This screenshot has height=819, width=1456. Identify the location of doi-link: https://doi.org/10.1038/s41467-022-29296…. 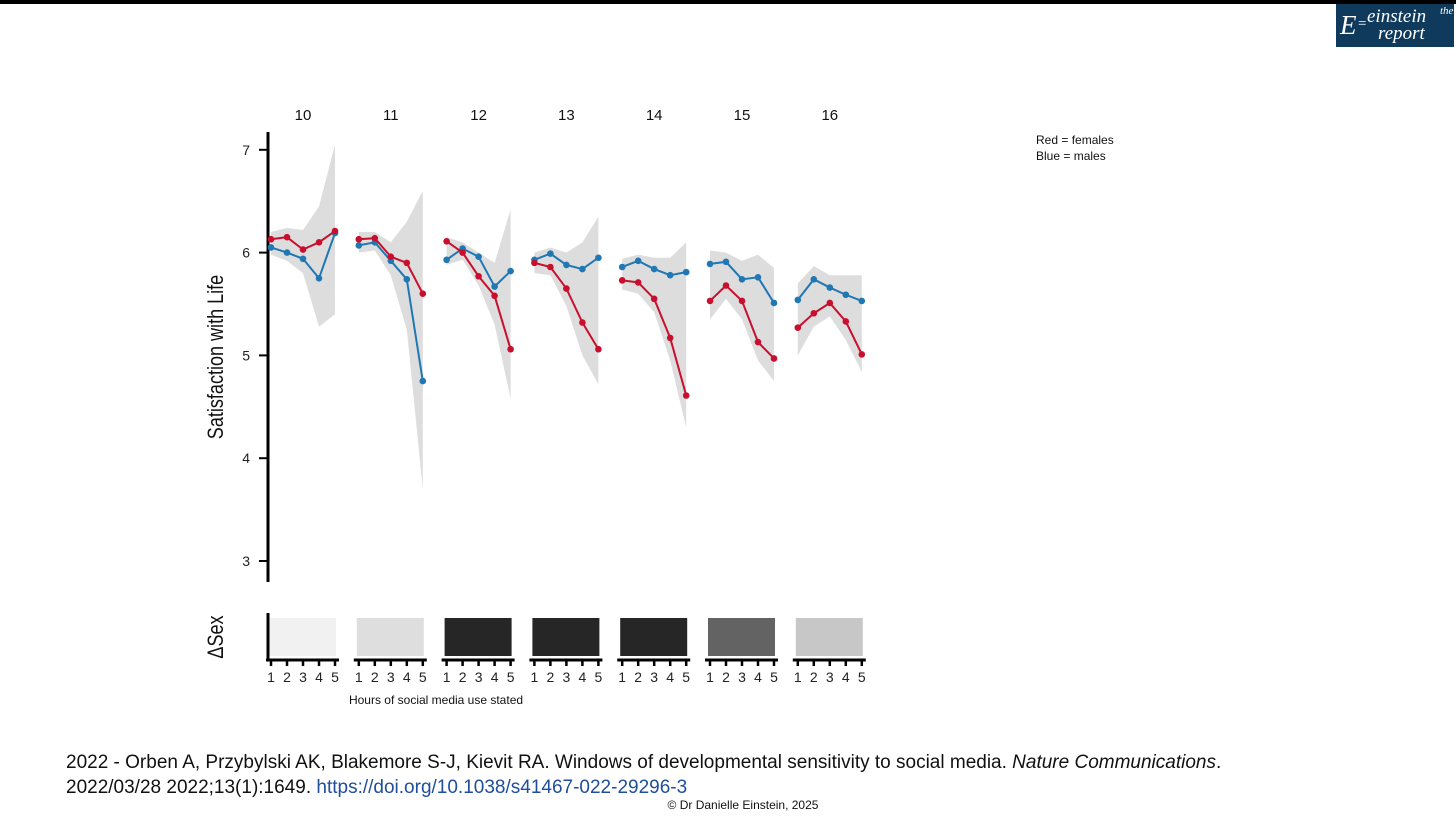
(502, 787).